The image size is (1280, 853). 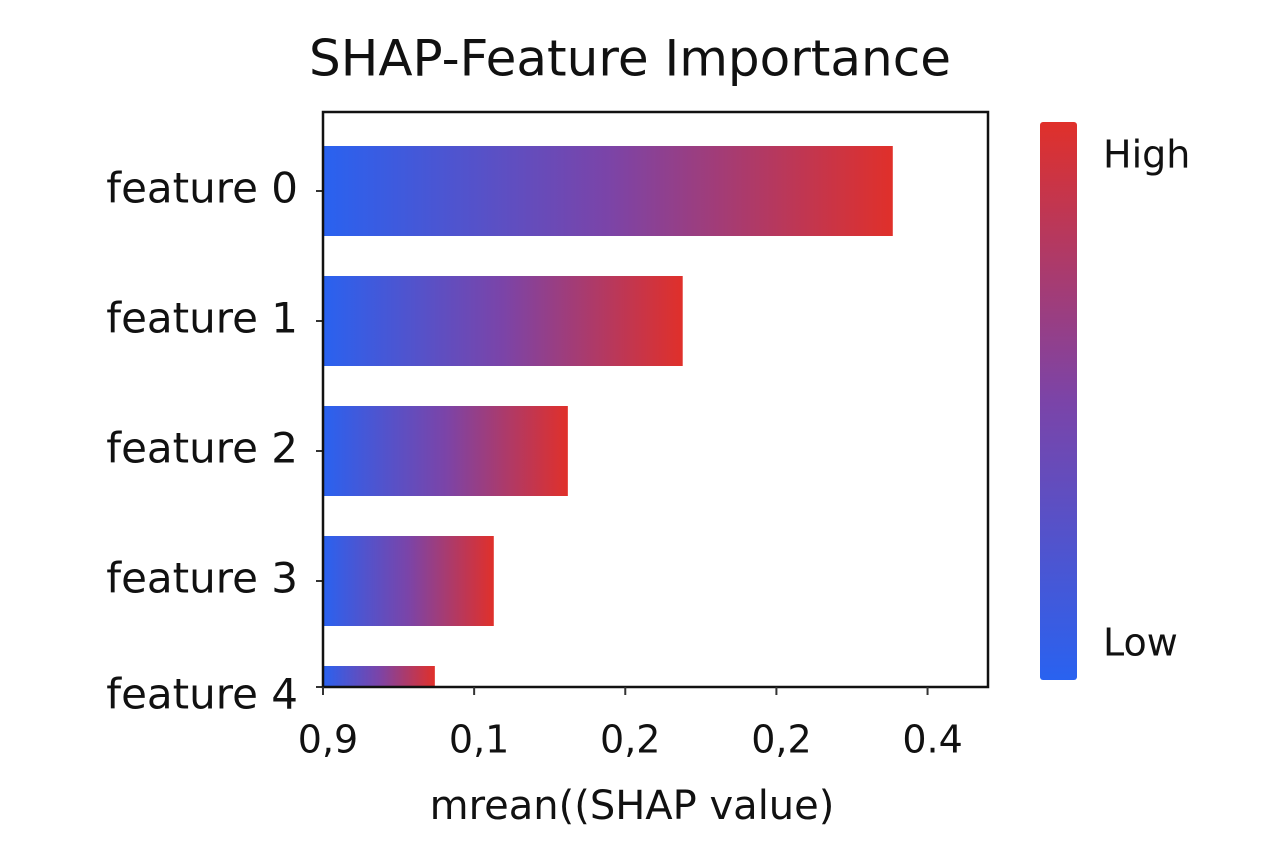 I want to click on y-tick-label: feature 2, so click(x=202, y=448).